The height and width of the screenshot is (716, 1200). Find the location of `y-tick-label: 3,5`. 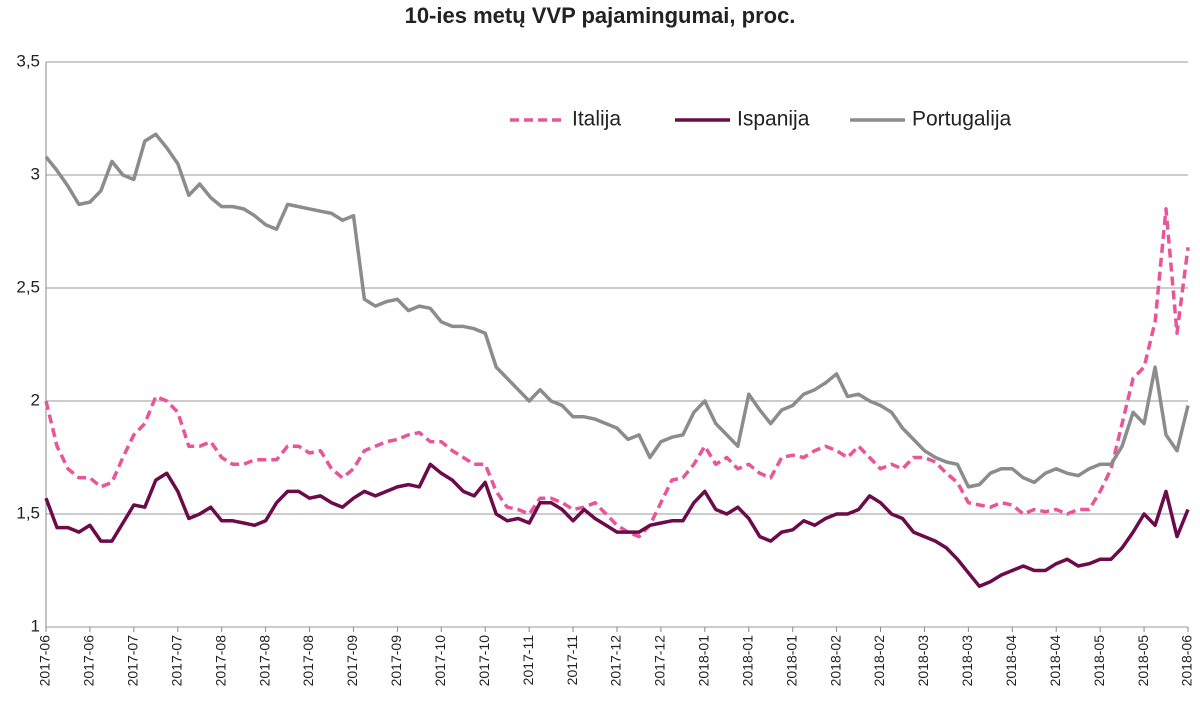

y-tick-label: 3,5 is located at coordinates (28, 60).